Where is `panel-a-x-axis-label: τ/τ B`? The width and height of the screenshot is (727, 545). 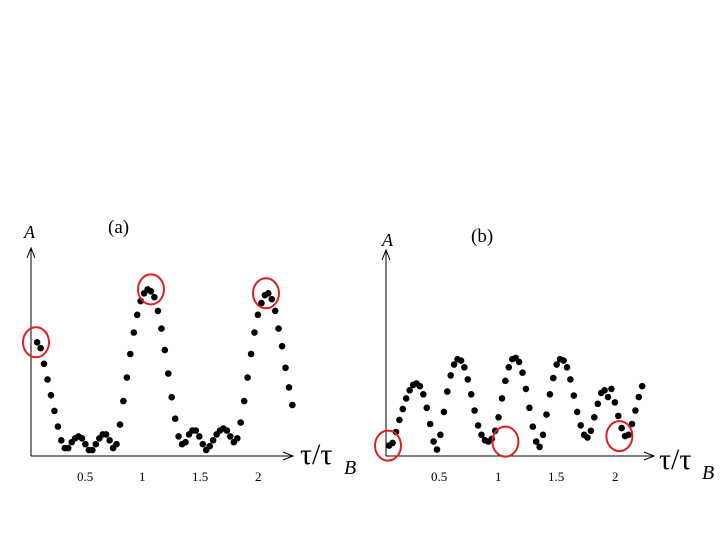 panel-a-x-axis-label: τ/τ B is located at coordinates (328, 458).